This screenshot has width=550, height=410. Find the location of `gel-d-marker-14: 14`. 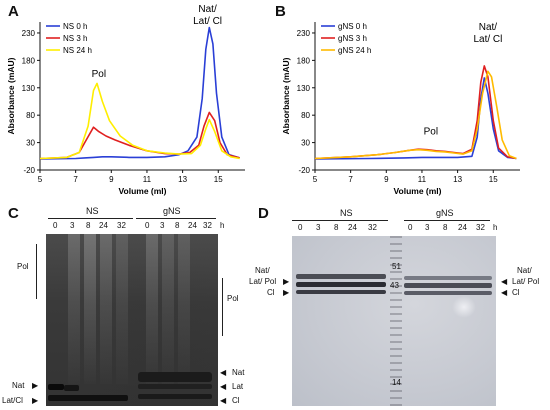

gel-d-marker-14: 14 is located at coordinates (396, 382).